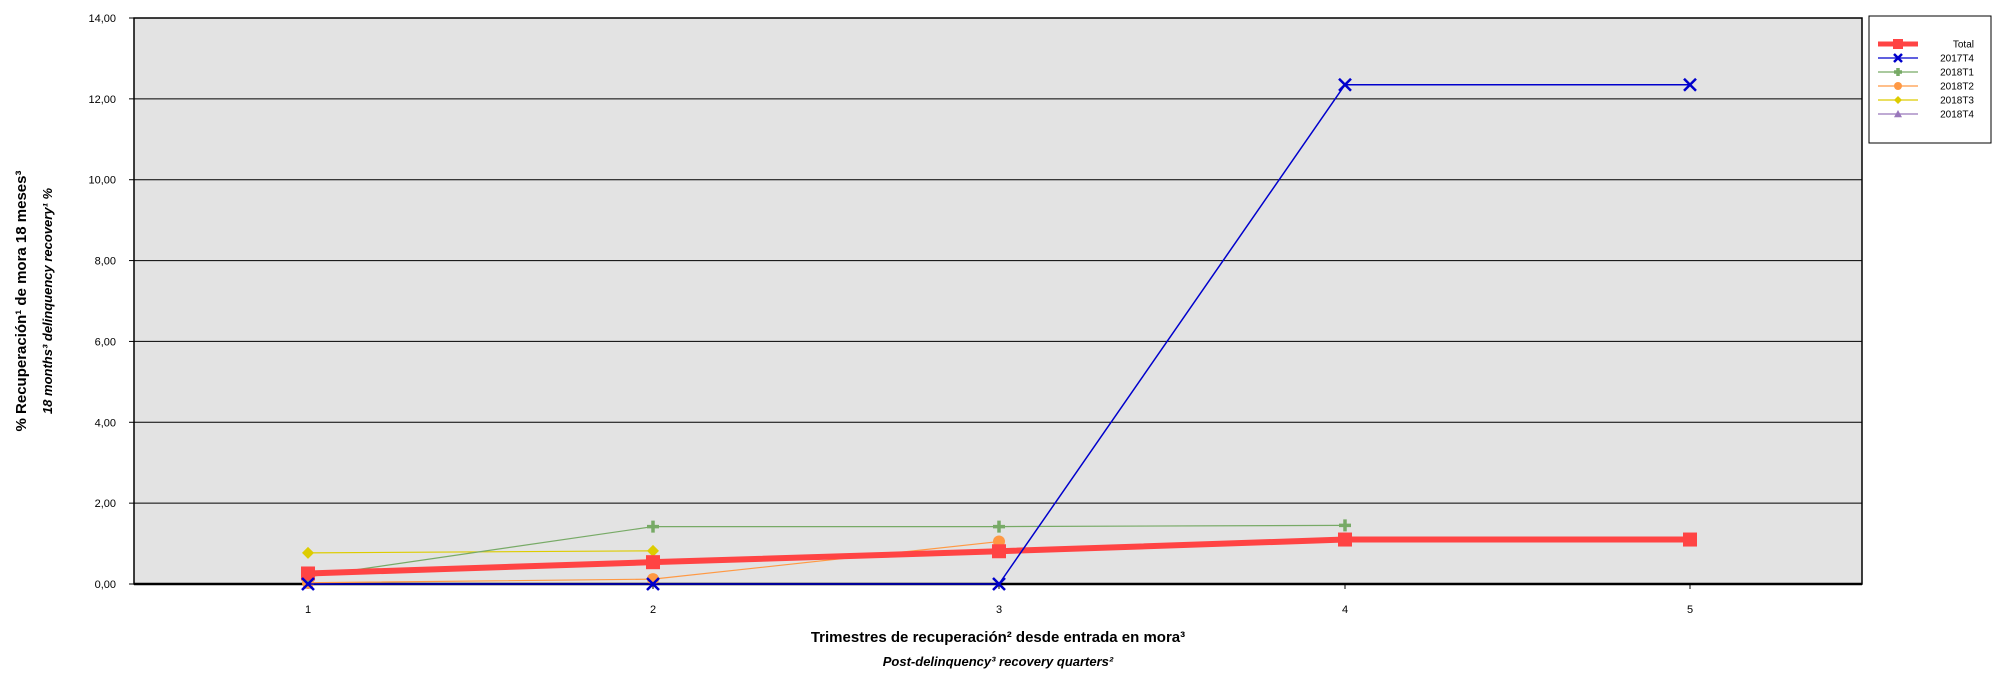 Image resolution: width=1992 pixels, height=674 pixels. What do you see at coordinates (1957, 59) in the screenshot?
I see `legend-label: 2017T4` at bounding box center [1957, 59].